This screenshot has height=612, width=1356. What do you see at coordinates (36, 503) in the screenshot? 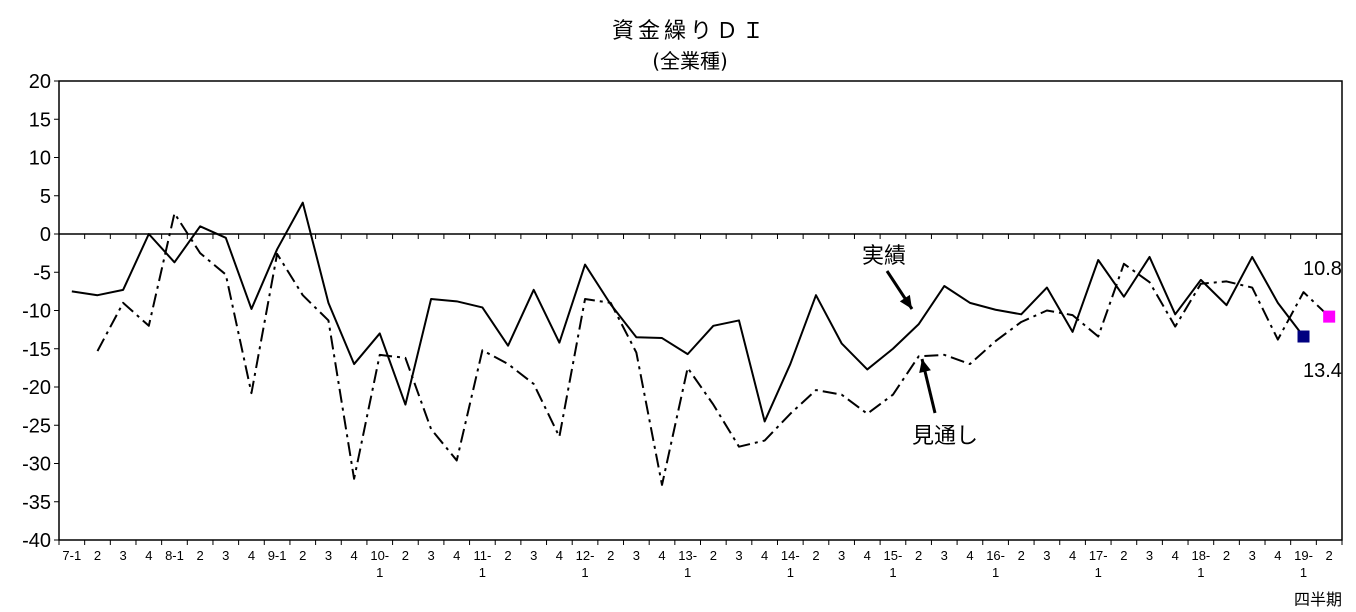
I see `y-tick-label: -35` at bounding box center [36, 503].